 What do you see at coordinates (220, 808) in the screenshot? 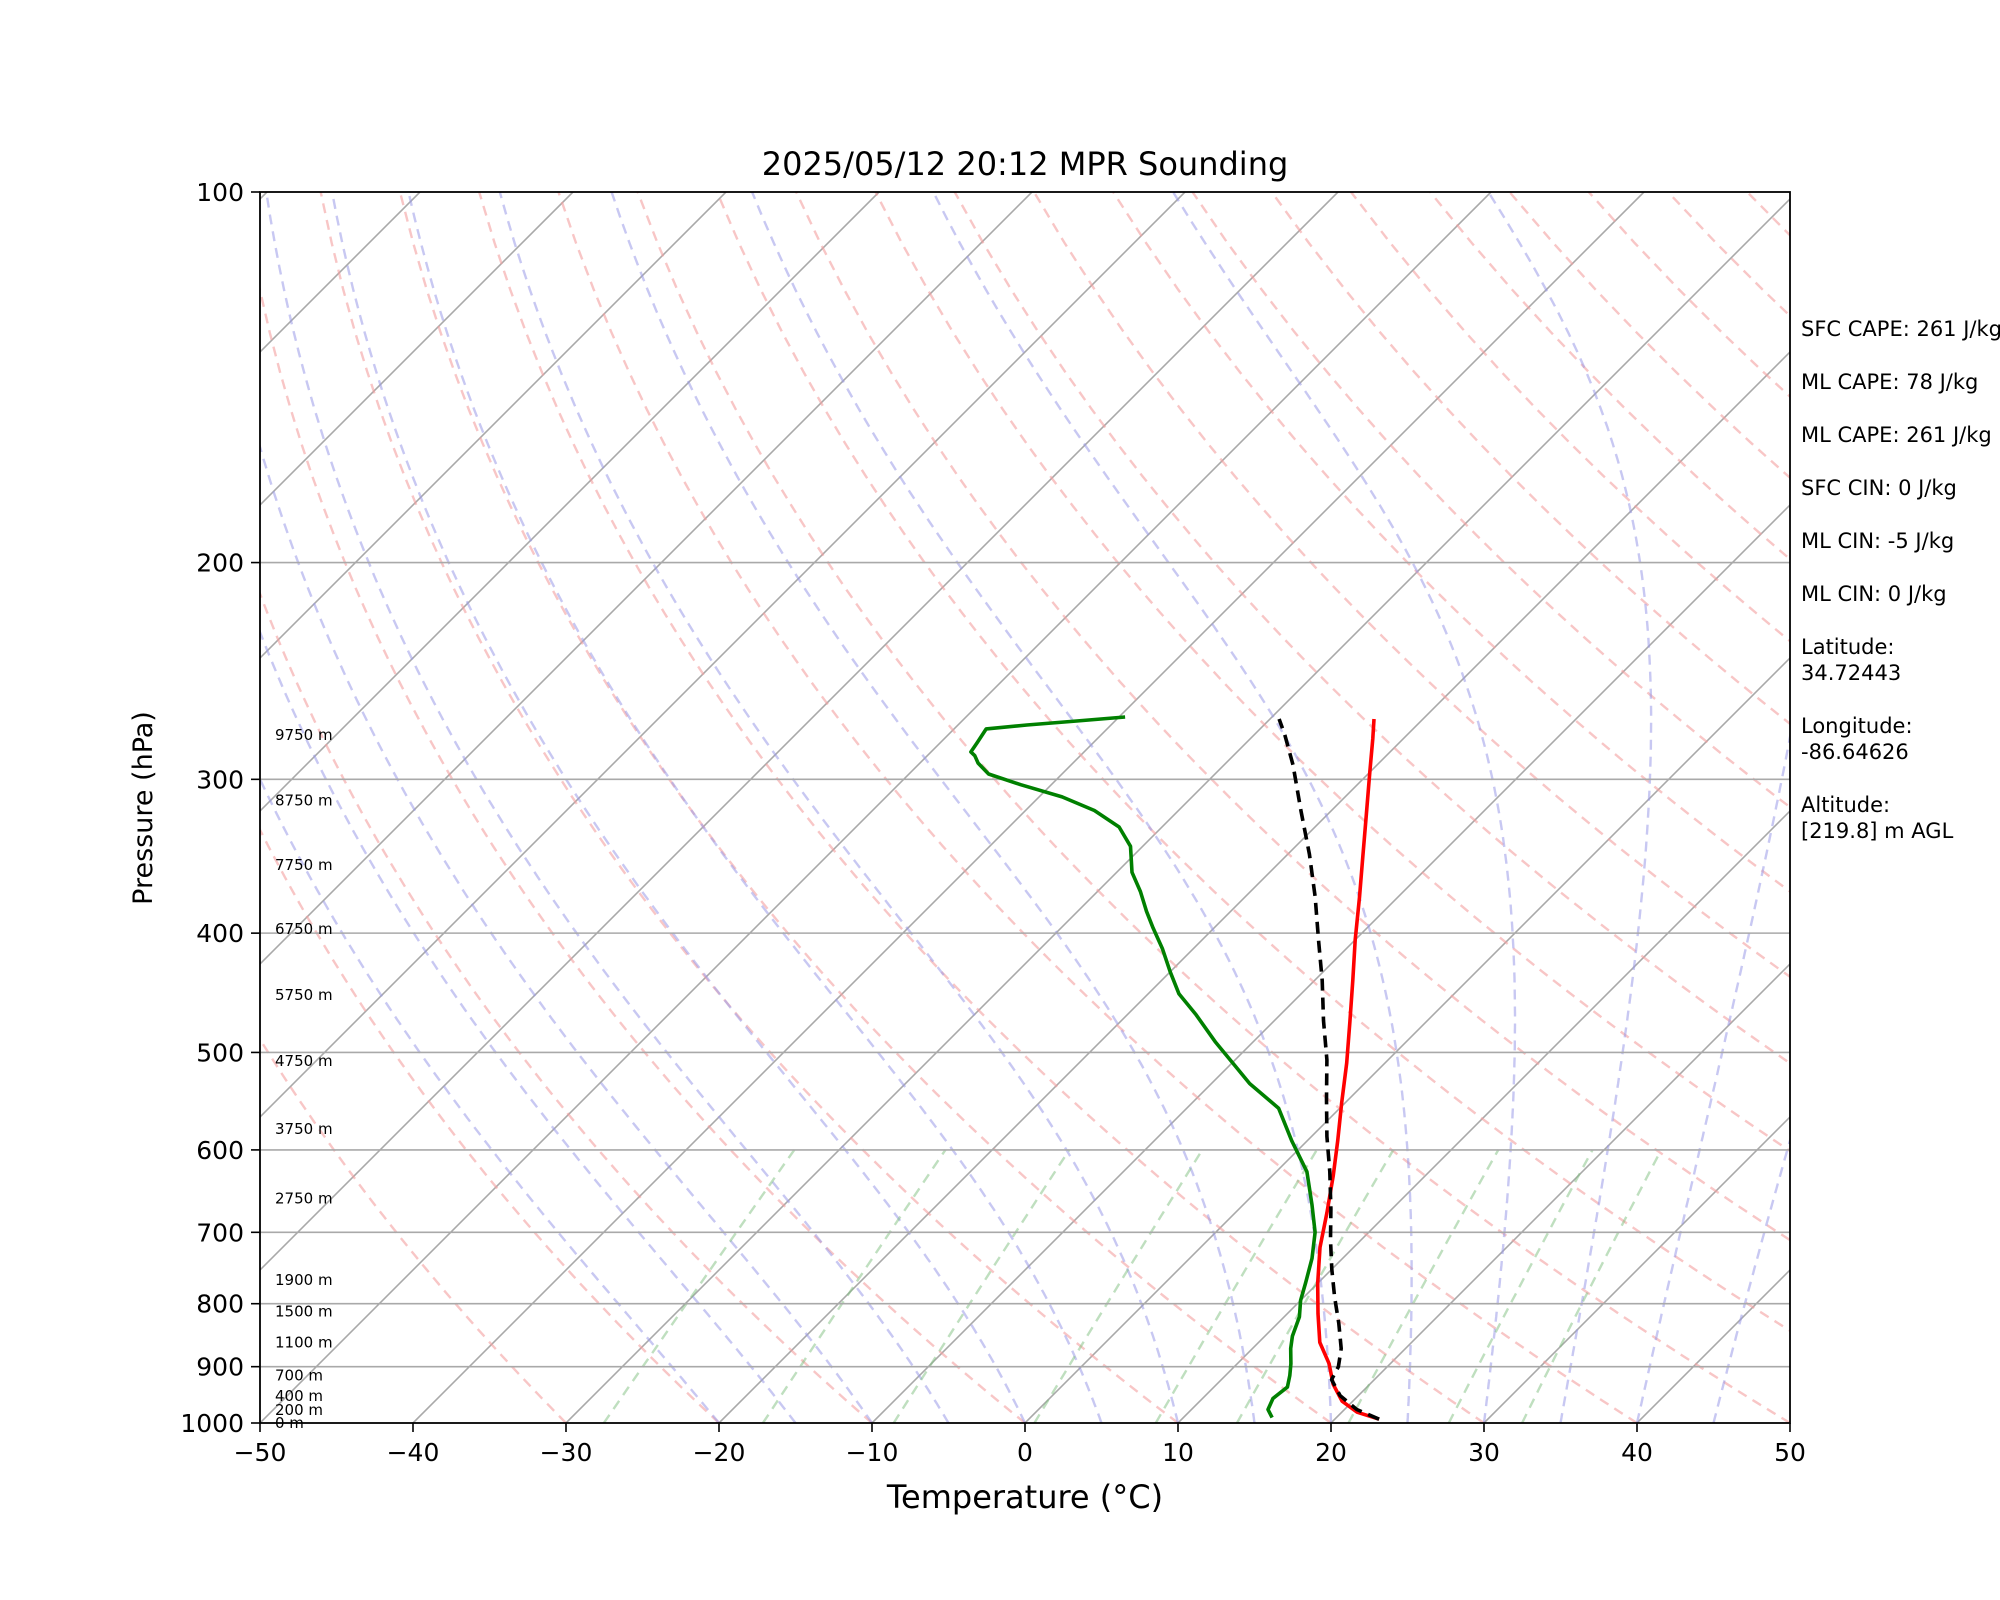
I see `y-axis-ticks: 100 200 300 400 500 600 700 800 900 1000` at bounding box center [220, 808].